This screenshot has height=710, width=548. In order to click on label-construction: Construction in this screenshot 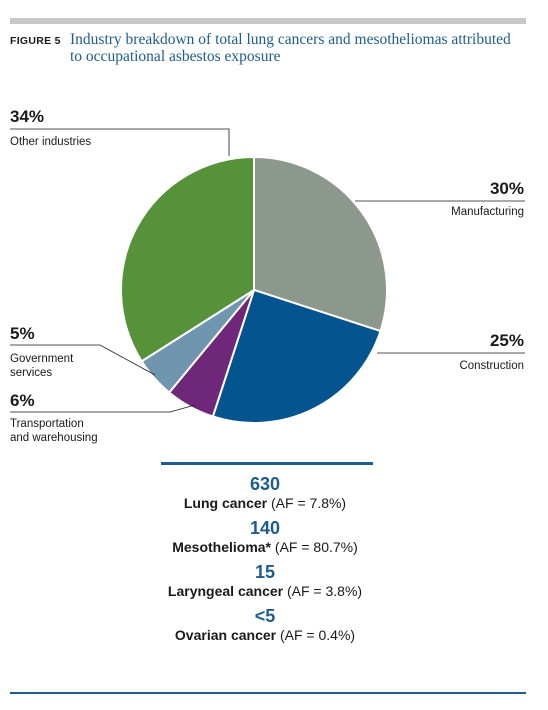, I will do `click(491, 366)`.